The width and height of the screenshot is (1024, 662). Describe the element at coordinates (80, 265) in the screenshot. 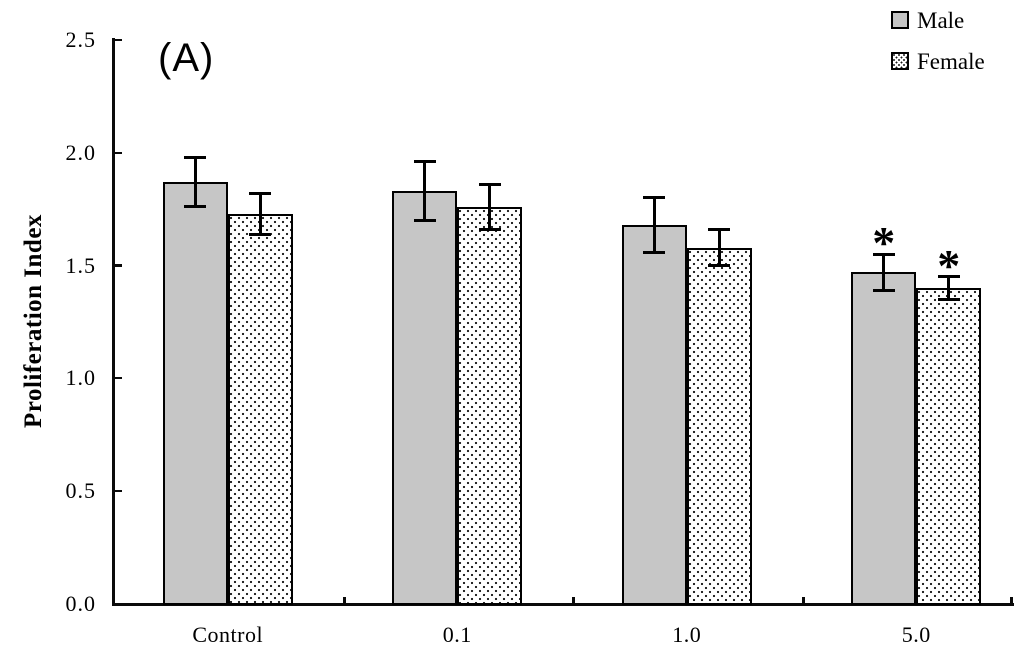

I see `y-axis-tick-label: 1.5` at that location.